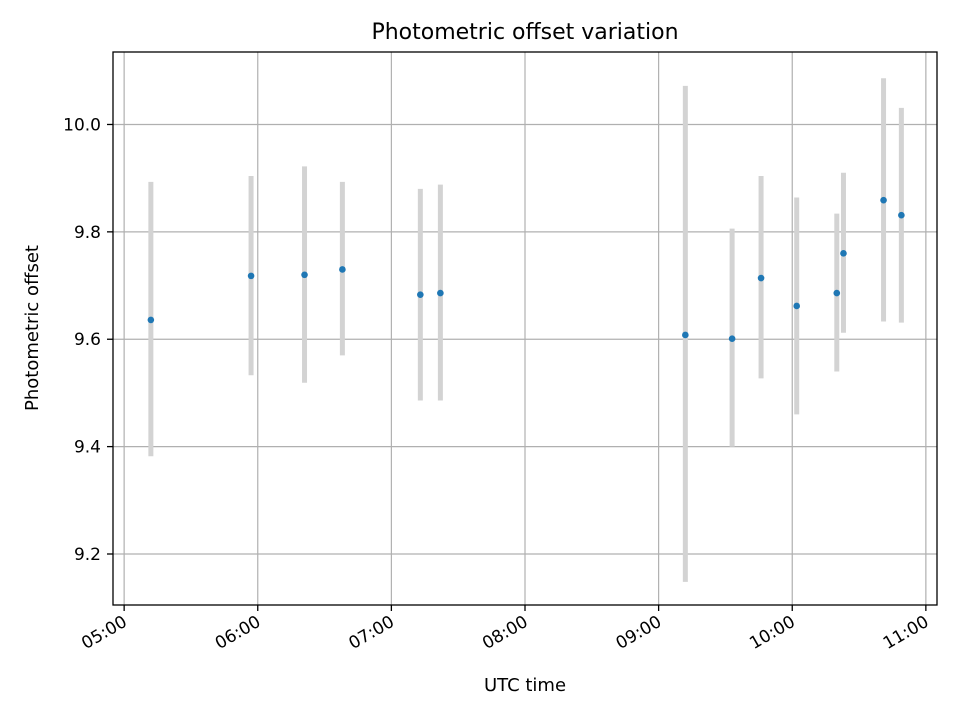 The width and height of the screenshot is (960, 720). Describe the element at coordinates (32, 328) in the screenshot. I see `y-axis-label: Photometric offset` at that location.